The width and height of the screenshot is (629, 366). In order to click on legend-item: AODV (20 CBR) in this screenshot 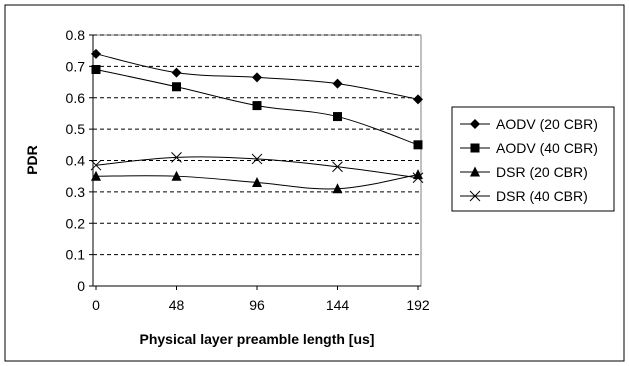, I will do `click(529, 124)`.